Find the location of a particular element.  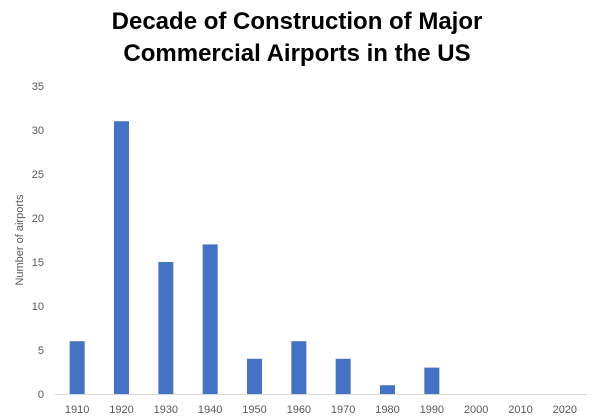

bar-1910 is located at coordinates (77, 367).